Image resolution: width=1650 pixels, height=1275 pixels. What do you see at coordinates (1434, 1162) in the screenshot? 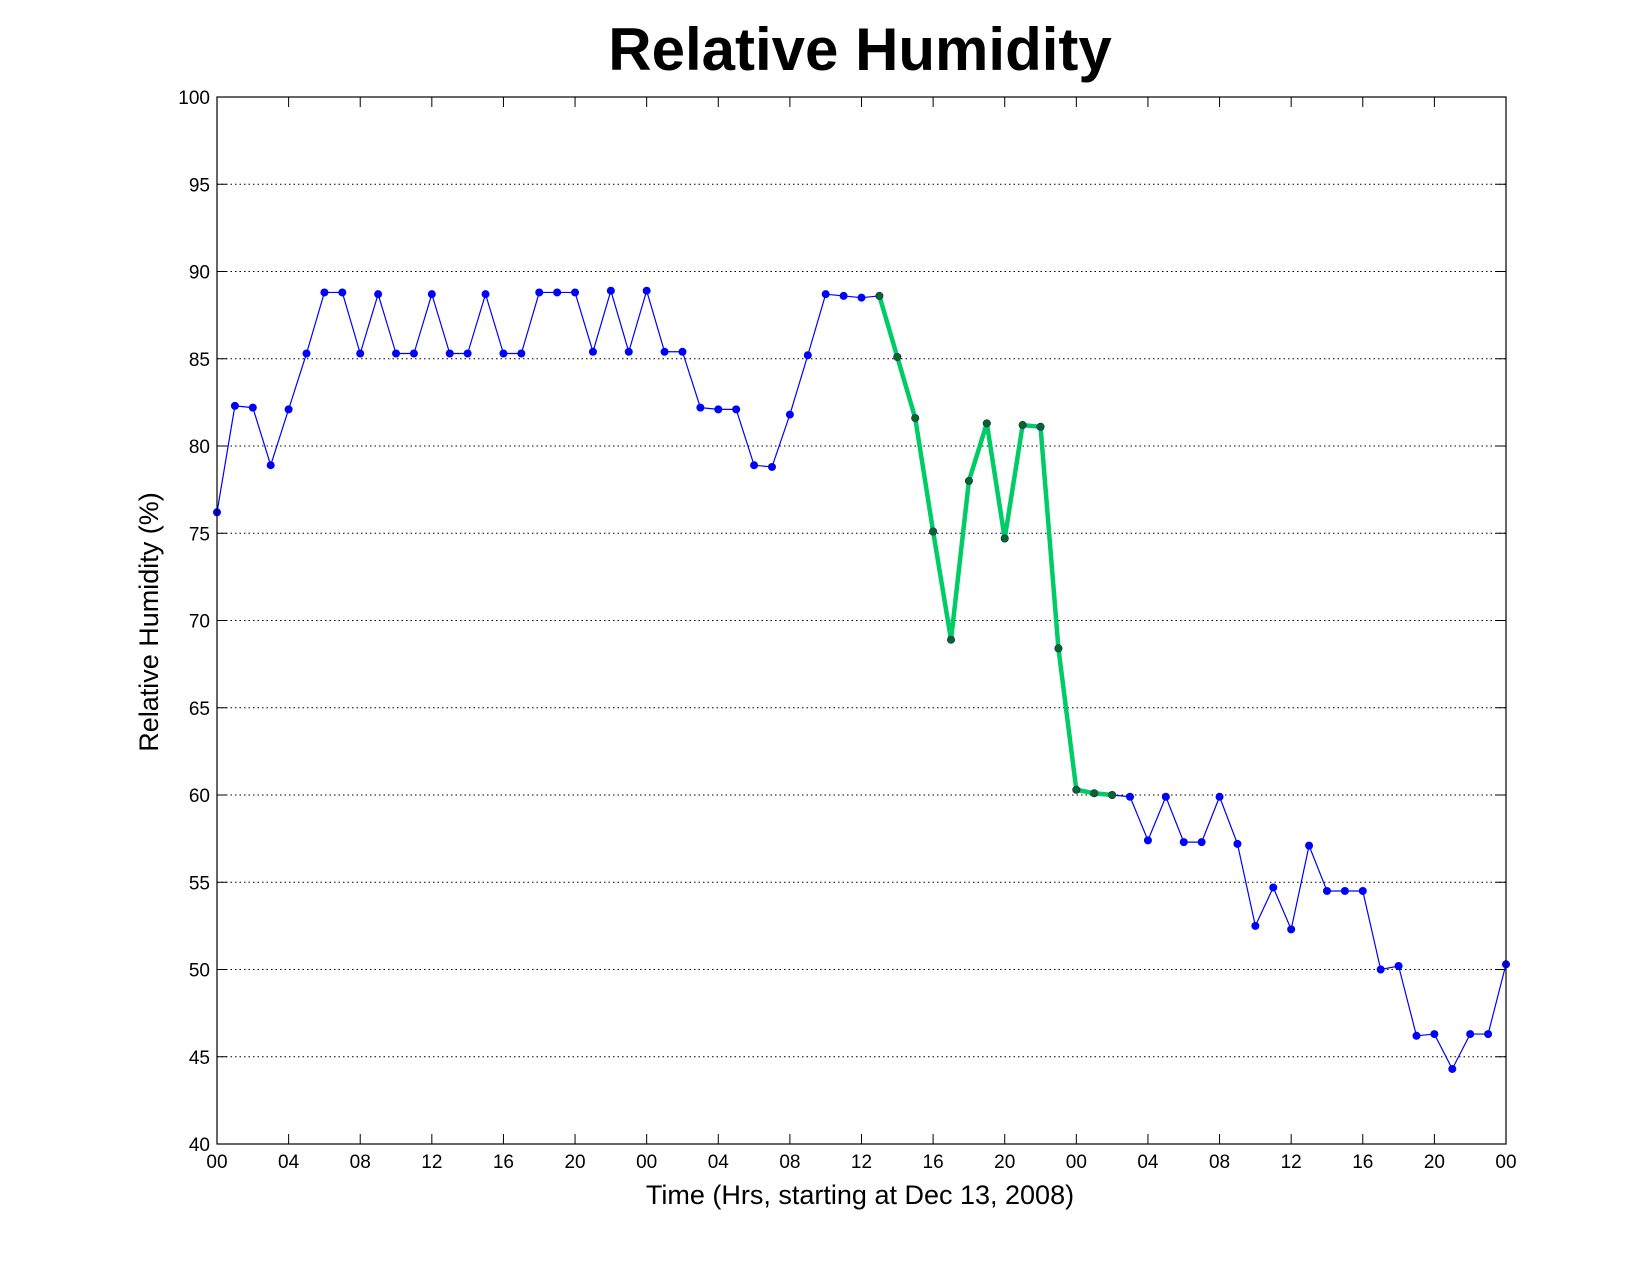
I see `x-tick-label: 20` at bounding box center [1434, 1162].